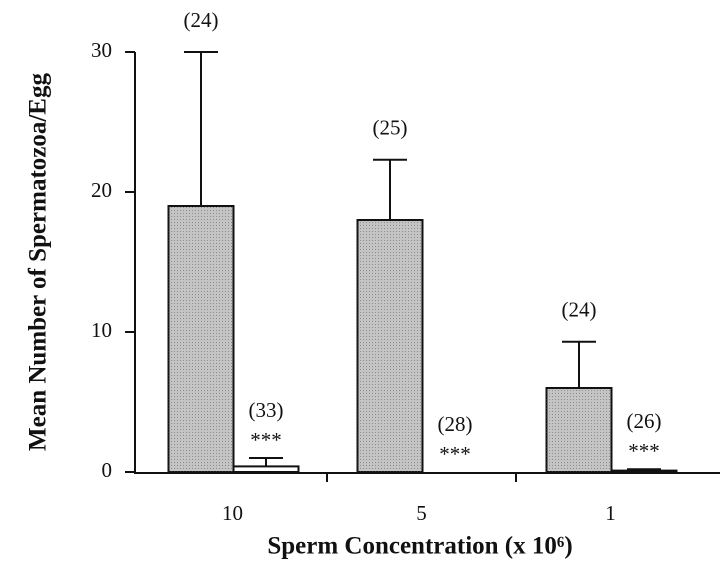 Image resolution: width=720 pixels, height=579 pixels. What do you see at coordinates (266, 410) in the screenshot?
I see `n-label: (33)` at bounding box center [266, 410].